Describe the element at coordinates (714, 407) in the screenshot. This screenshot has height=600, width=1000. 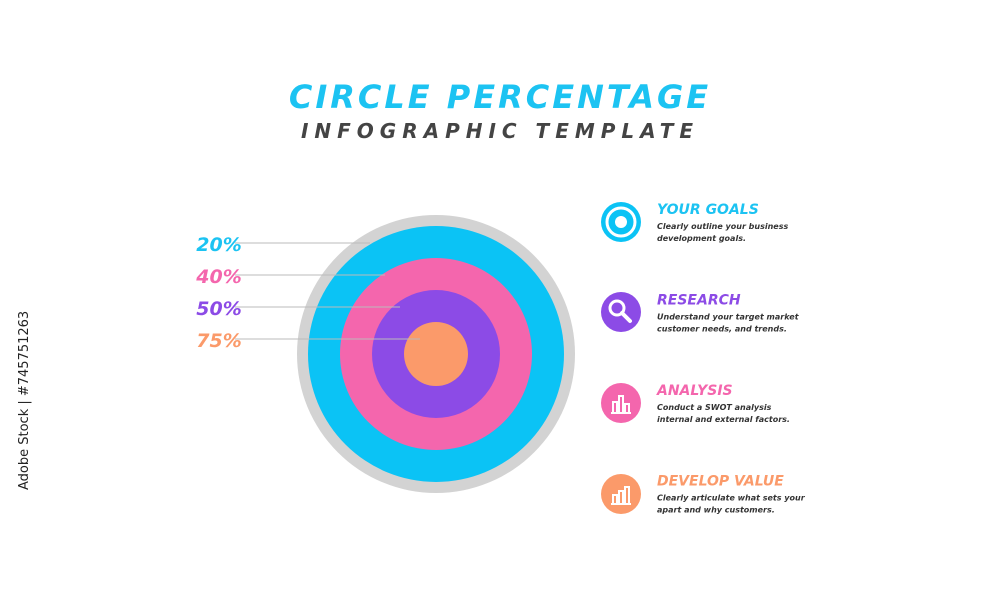
I see `item-description: Conduct a SWOT analysis` at that location.